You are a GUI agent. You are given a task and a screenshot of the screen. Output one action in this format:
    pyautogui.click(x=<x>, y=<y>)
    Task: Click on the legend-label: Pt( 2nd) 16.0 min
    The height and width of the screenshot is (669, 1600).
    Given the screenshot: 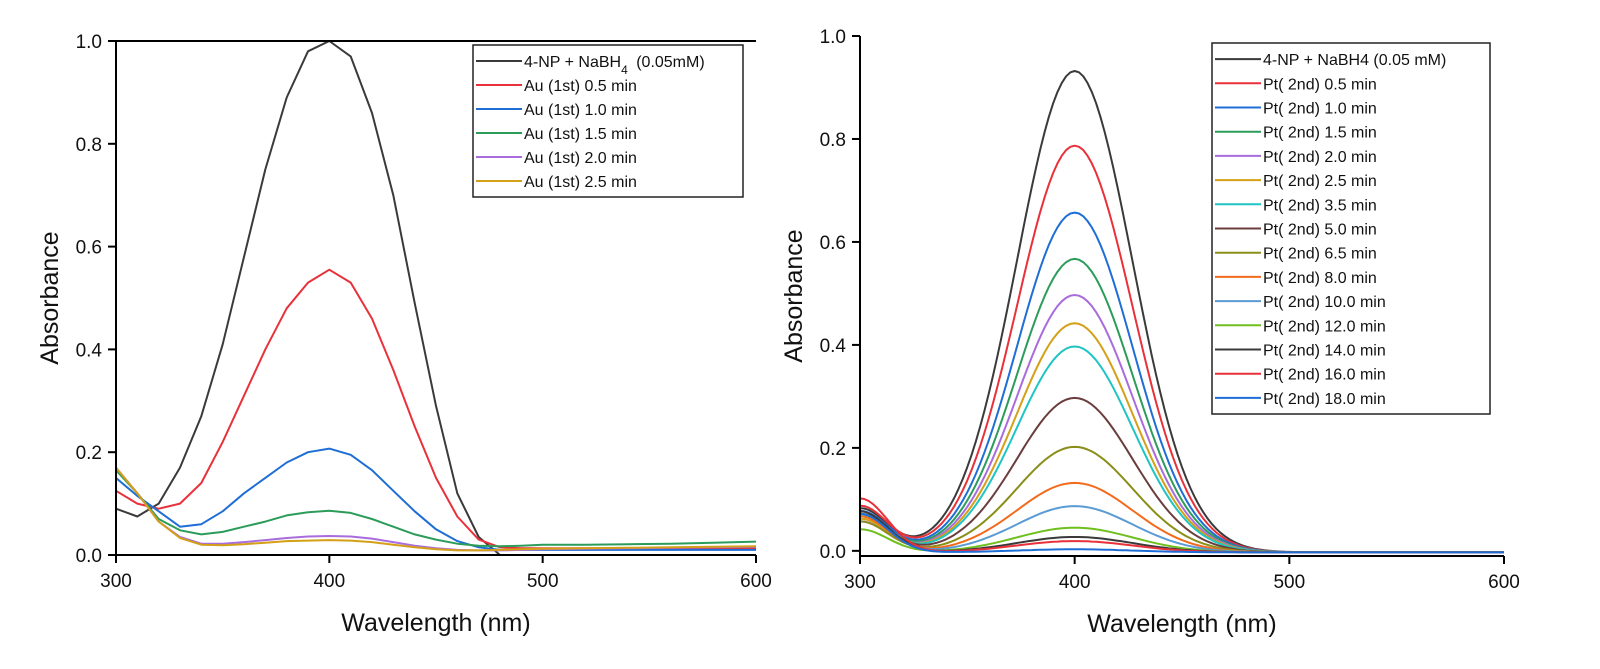 What is the action you would take?
    pyautogui.click(x=1324, y=375)
    